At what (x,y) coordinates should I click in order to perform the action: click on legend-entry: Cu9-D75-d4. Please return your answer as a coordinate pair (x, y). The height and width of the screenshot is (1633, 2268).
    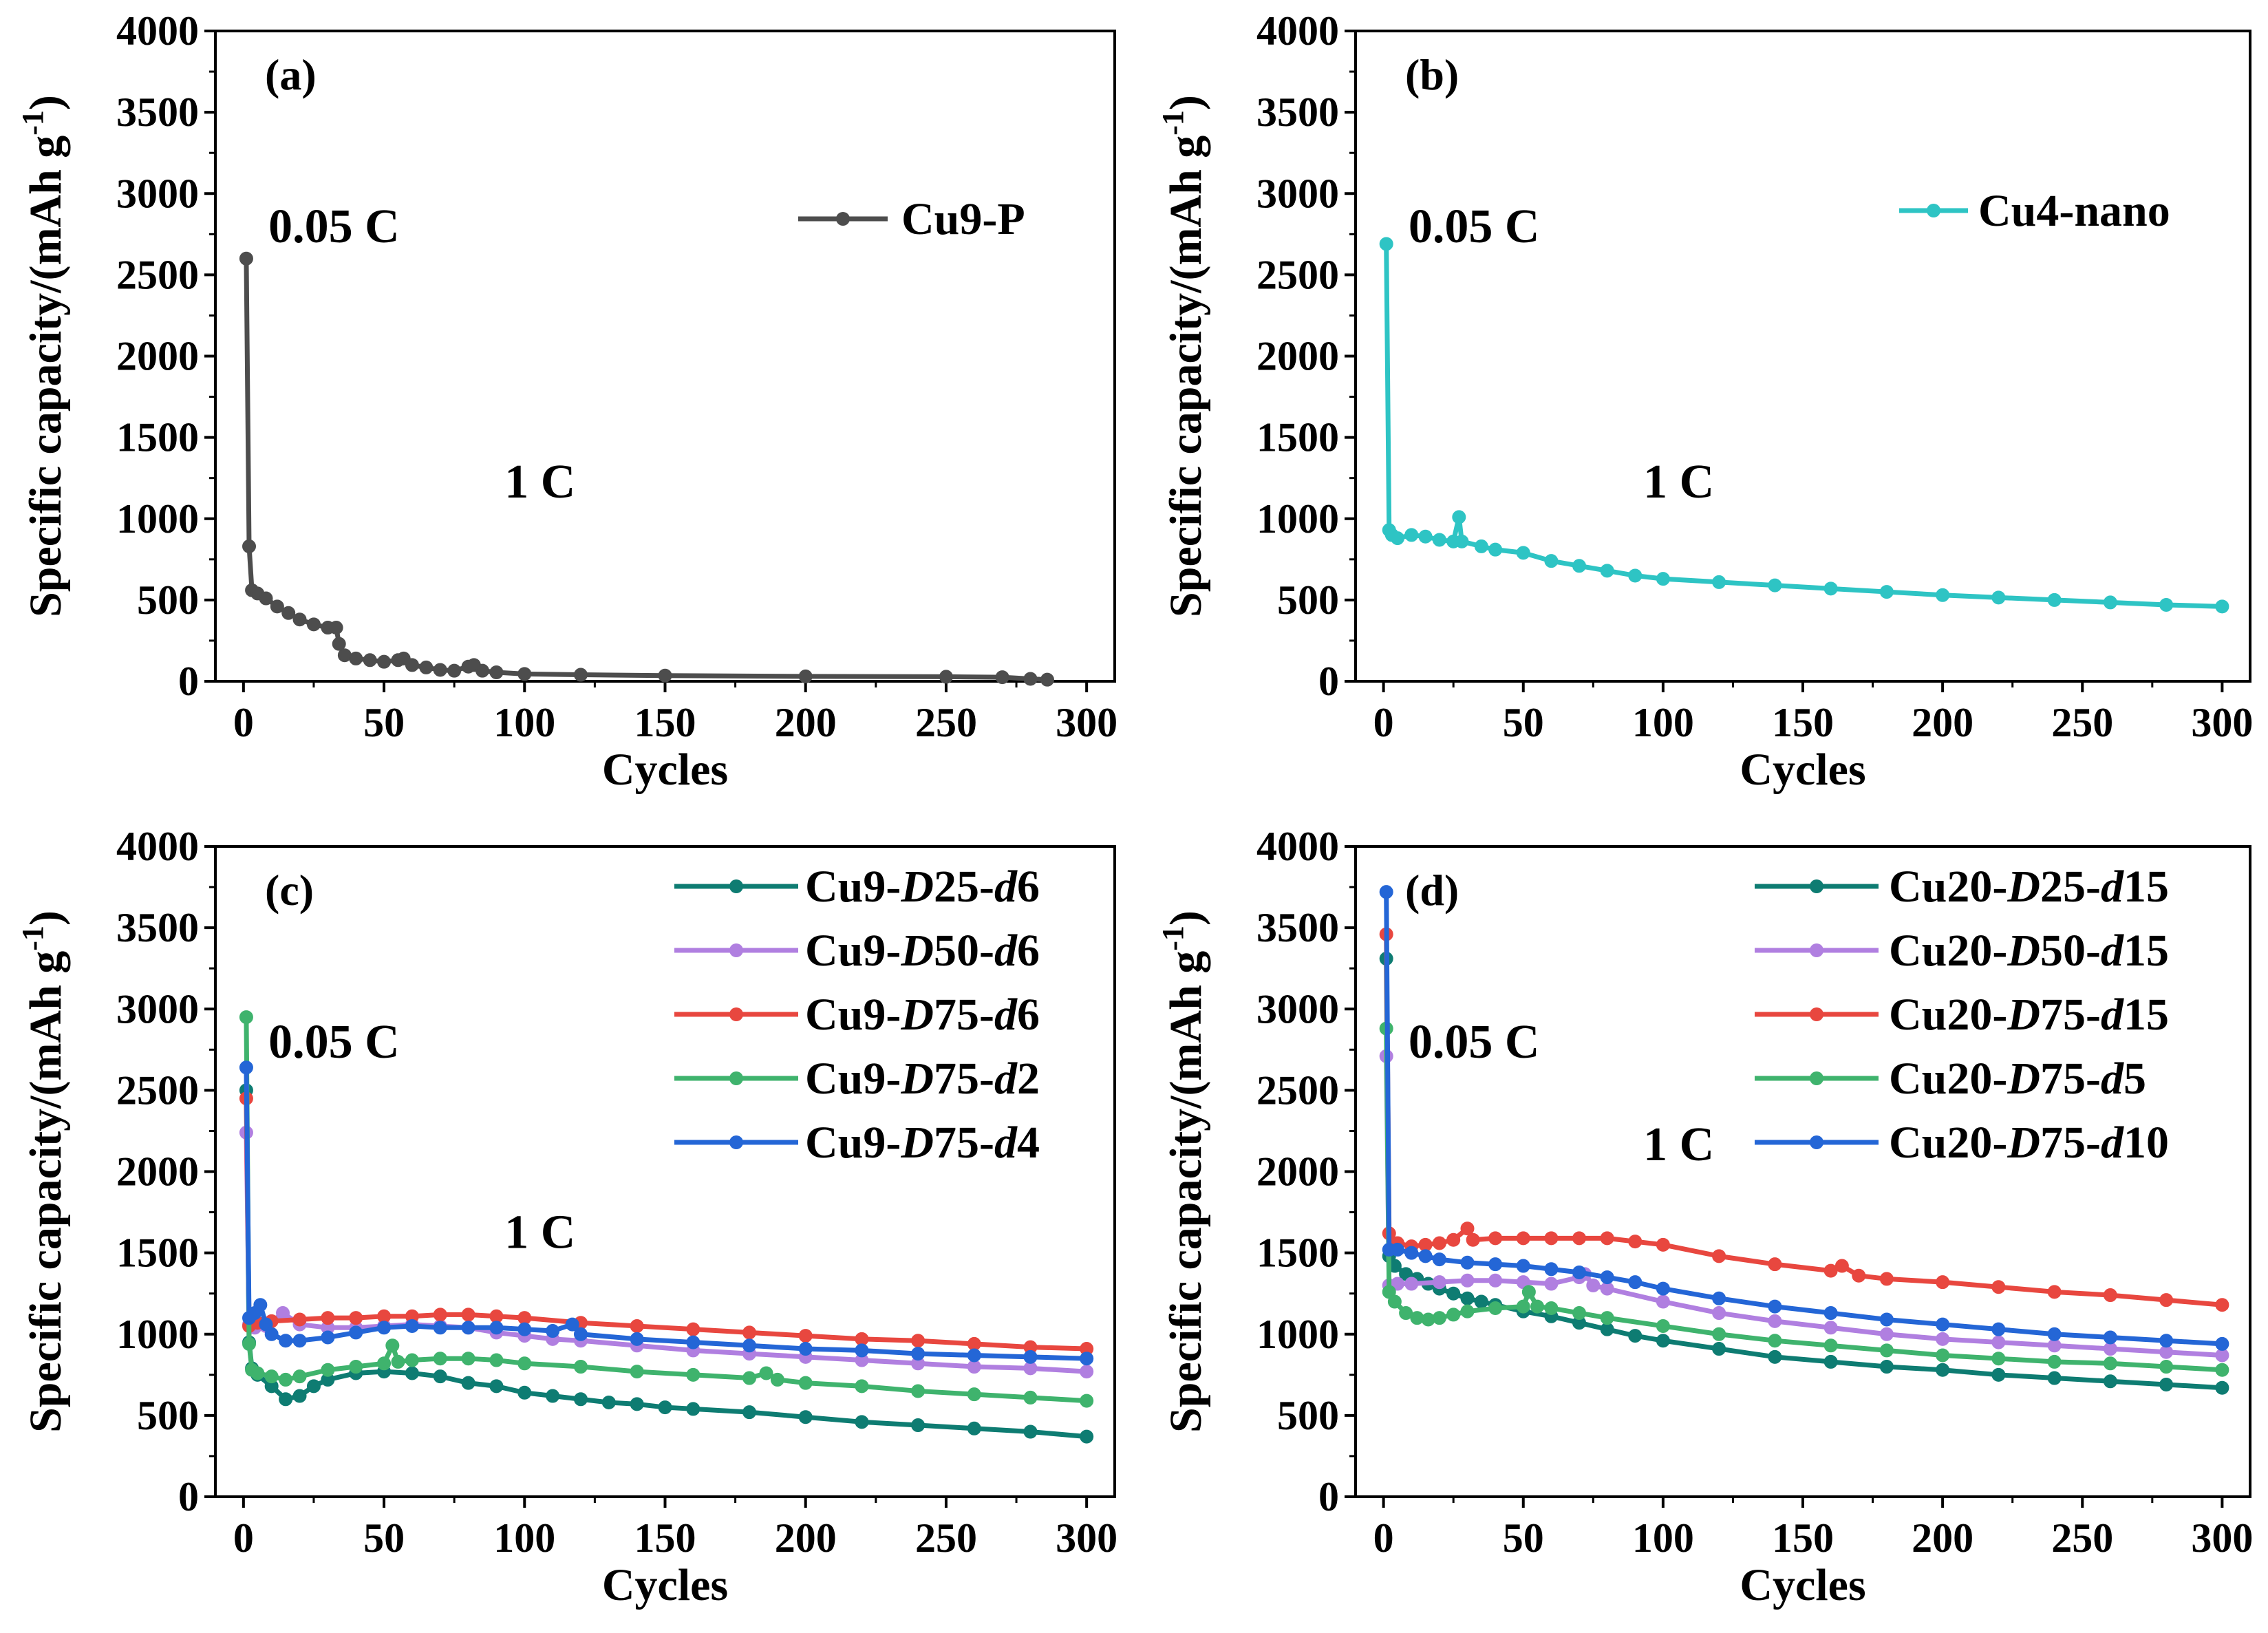
    Looking at the image, I should click on (922, 1143).